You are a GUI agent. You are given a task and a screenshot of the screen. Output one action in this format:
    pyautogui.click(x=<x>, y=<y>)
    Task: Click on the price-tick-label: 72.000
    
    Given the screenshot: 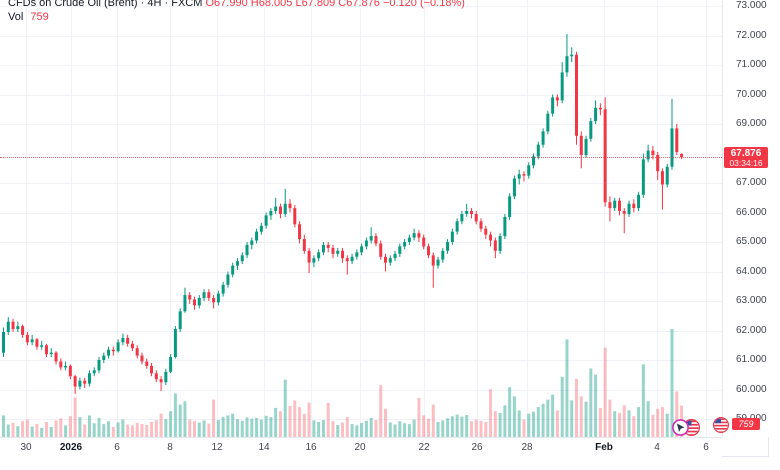 What is the action you would take?
    pyautogui.click(x=751, y=35)
    